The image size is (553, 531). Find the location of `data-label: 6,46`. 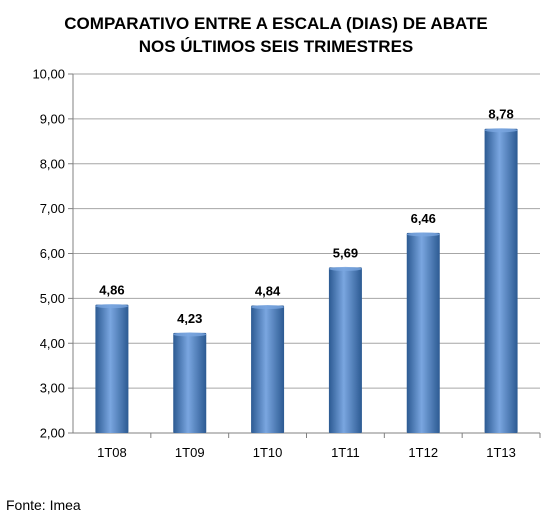

data-label: 6,46 is located at coordinates (423, 218).